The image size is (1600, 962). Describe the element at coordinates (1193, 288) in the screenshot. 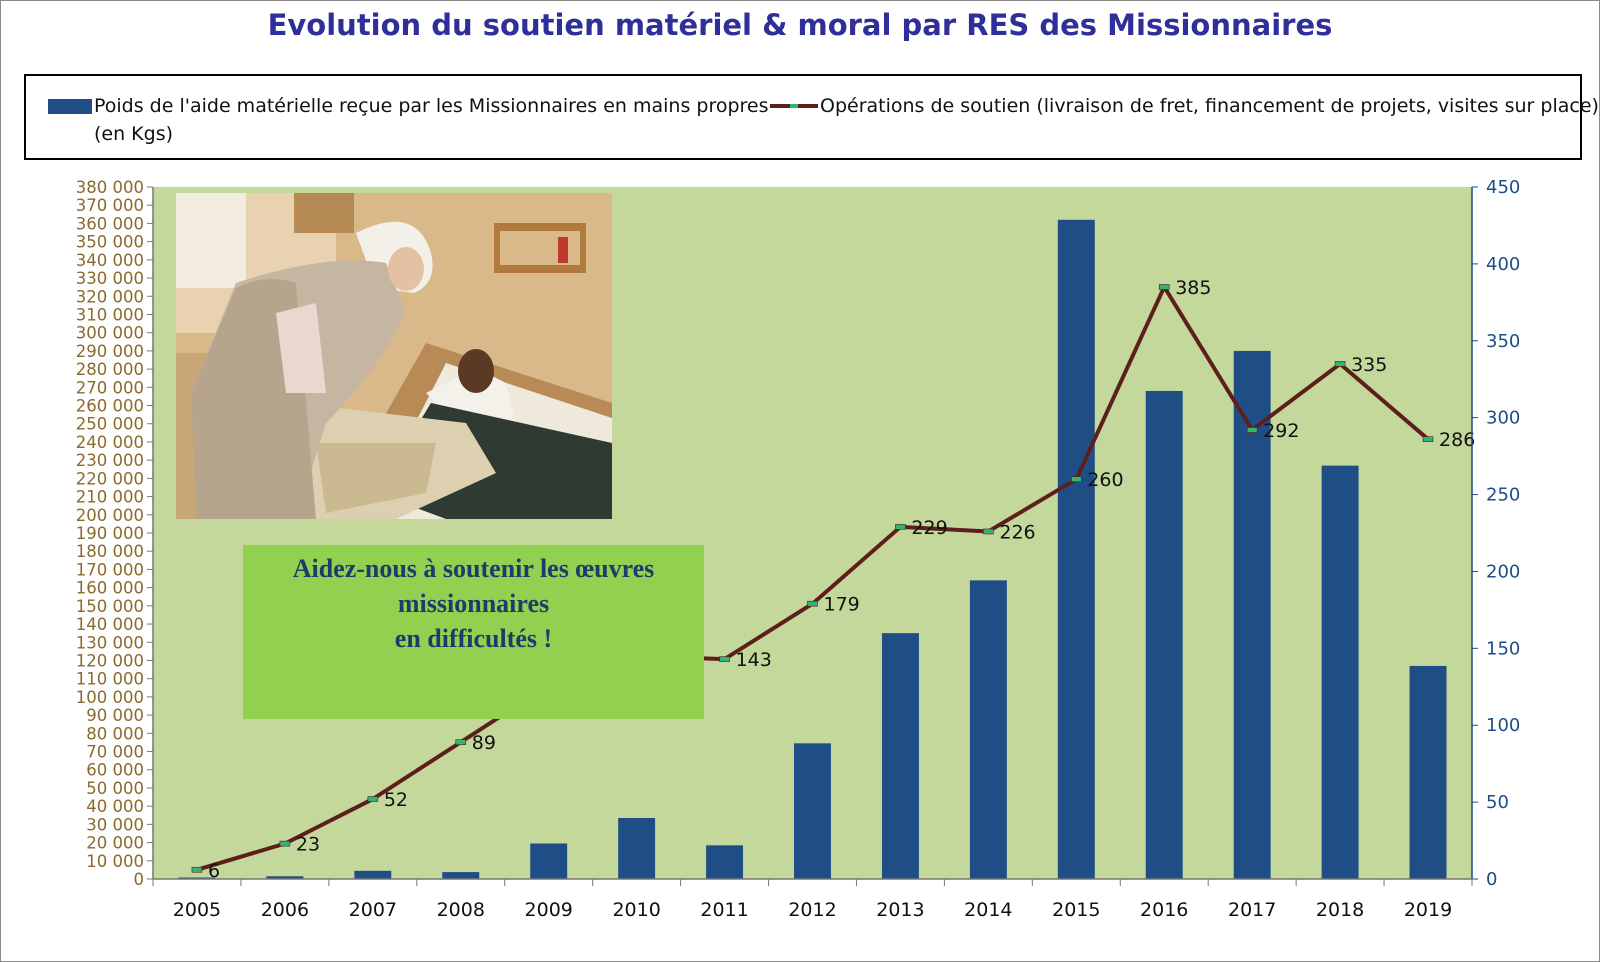

I see `line-data-label-2016: 385` at that location.